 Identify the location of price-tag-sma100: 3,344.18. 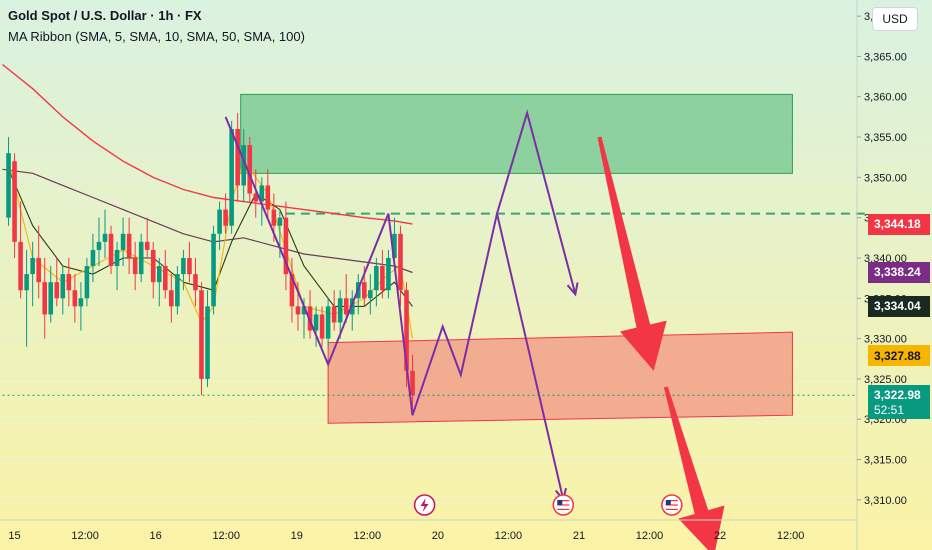
(899, 224).